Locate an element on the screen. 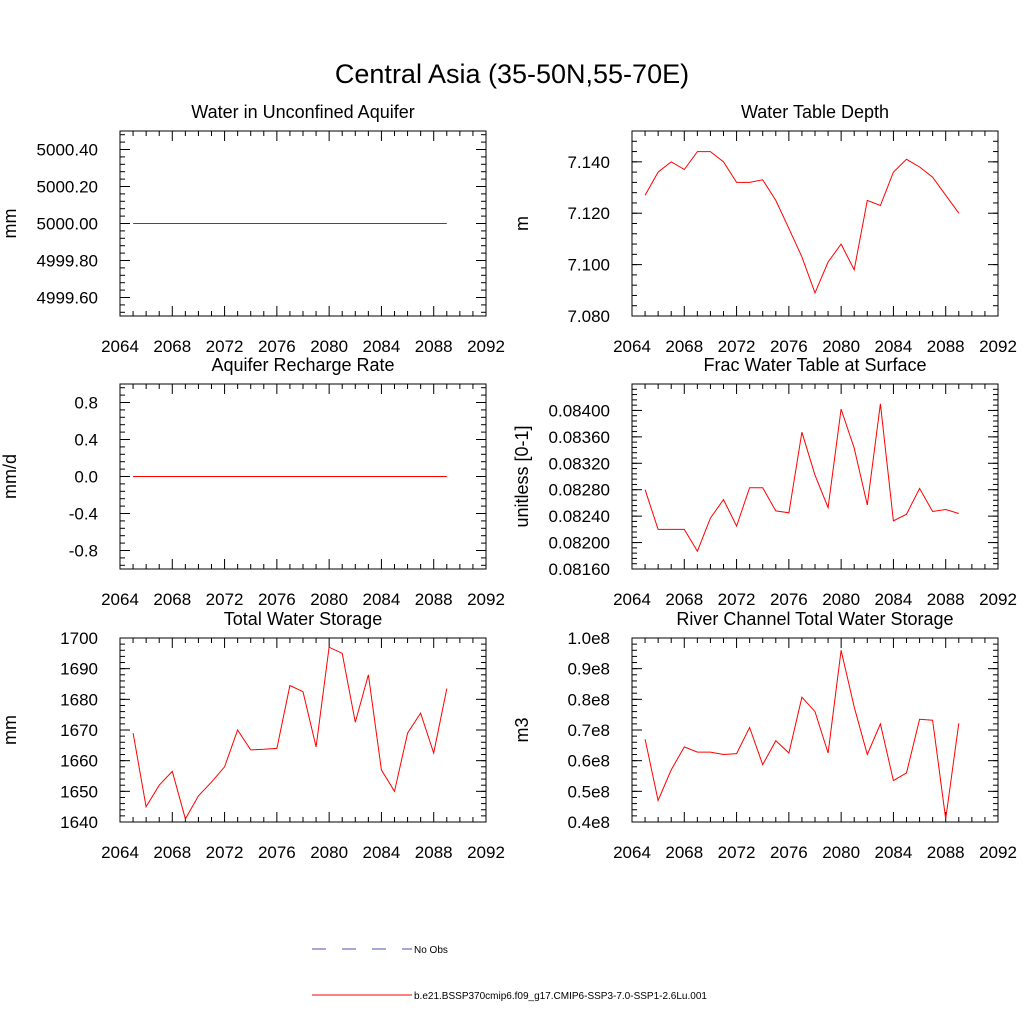 This screenshot has height=1024, width=1024. y-tick-label: 0.5e8 is located at coordinates (588, 791).